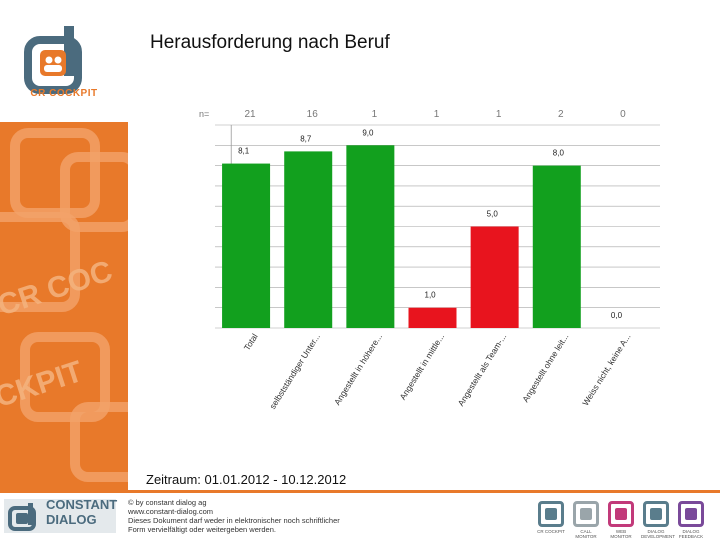  I want to click on data-label: 0,0, so click(617, 315).